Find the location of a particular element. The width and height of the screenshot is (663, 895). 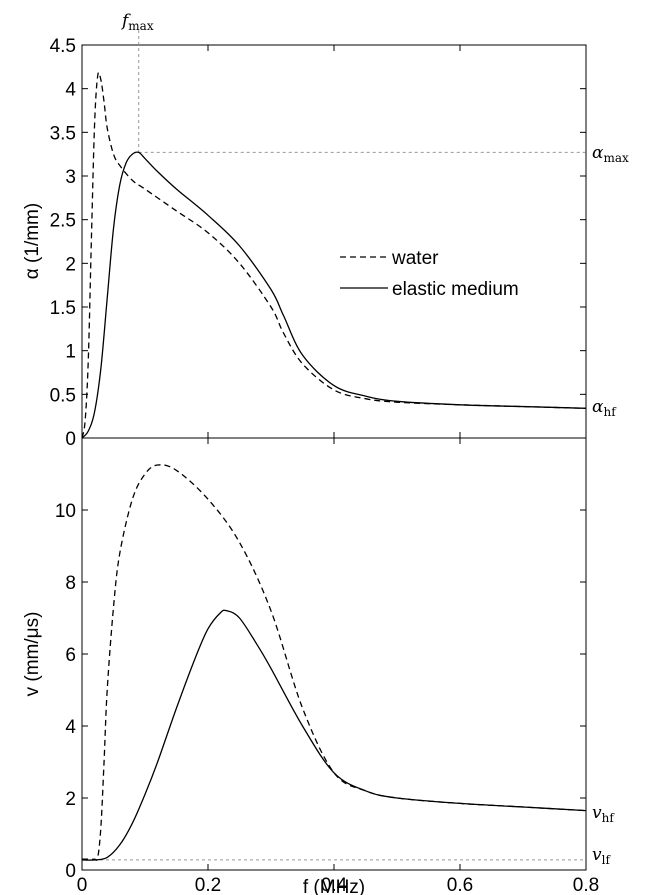

annotation-alpha-hf-subscript: hf is located at coordinates (610, 412).